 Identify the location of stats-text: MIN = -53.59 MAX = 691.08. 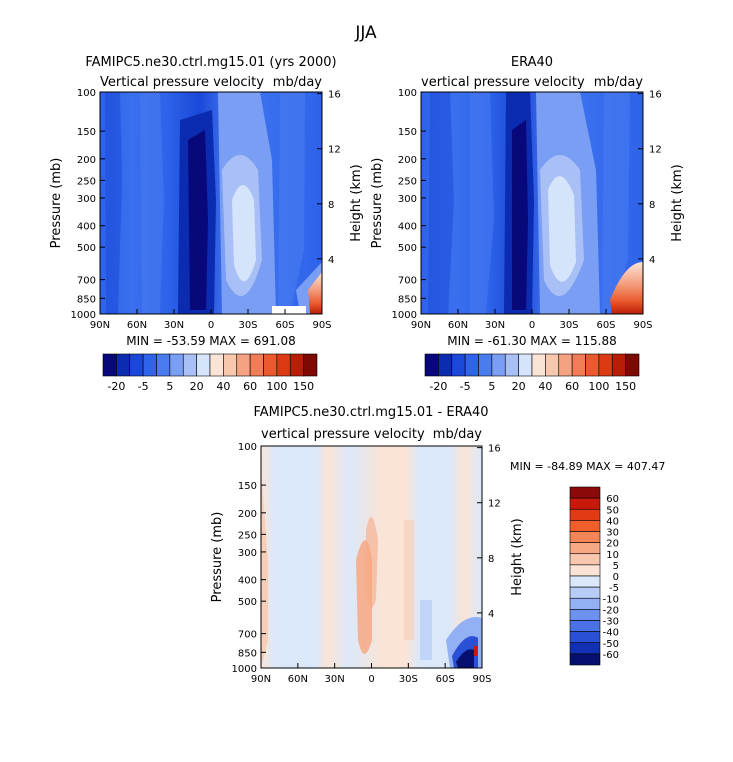
(211, 341).